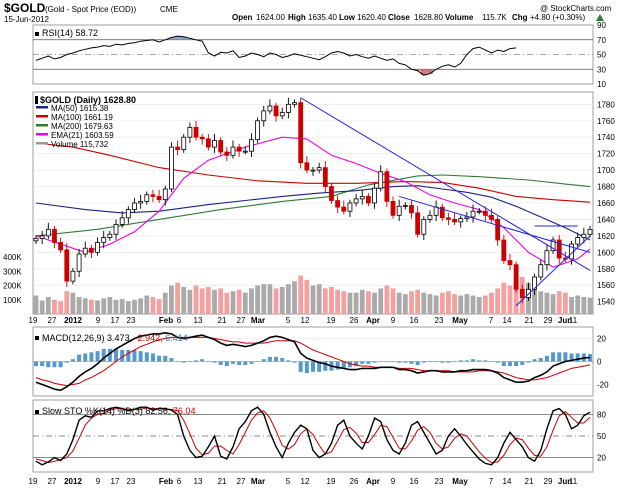 The height and width of the screenshot is (489, 624). What do you see at coordinates (319, 55) in the screenshot?
I see `rsi-panel: 90 70 50 30 10 RSI(14) 58.72` at bounding box center [319, 55].